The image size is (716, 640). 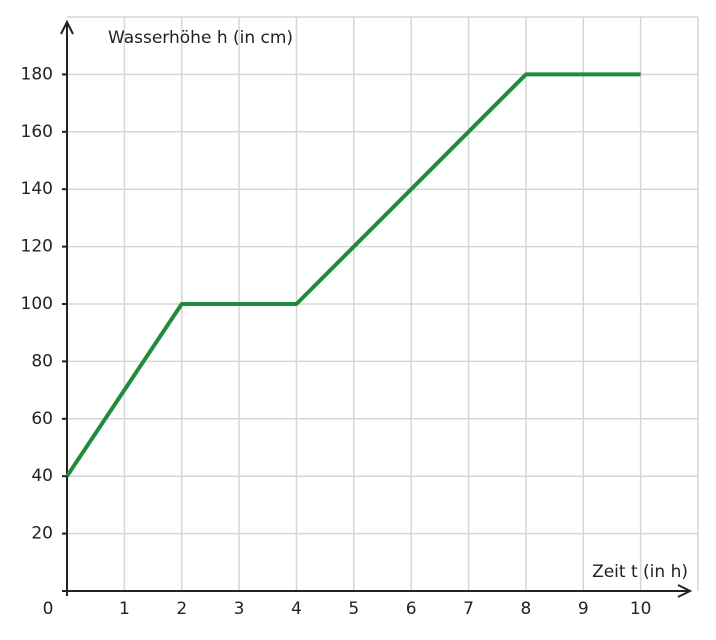 What do you see at coordinates (200, 38) in the screenshot?
I see `y-axis-label: Wasserhöhe h (in cm)` at bounding box center [200, 38].